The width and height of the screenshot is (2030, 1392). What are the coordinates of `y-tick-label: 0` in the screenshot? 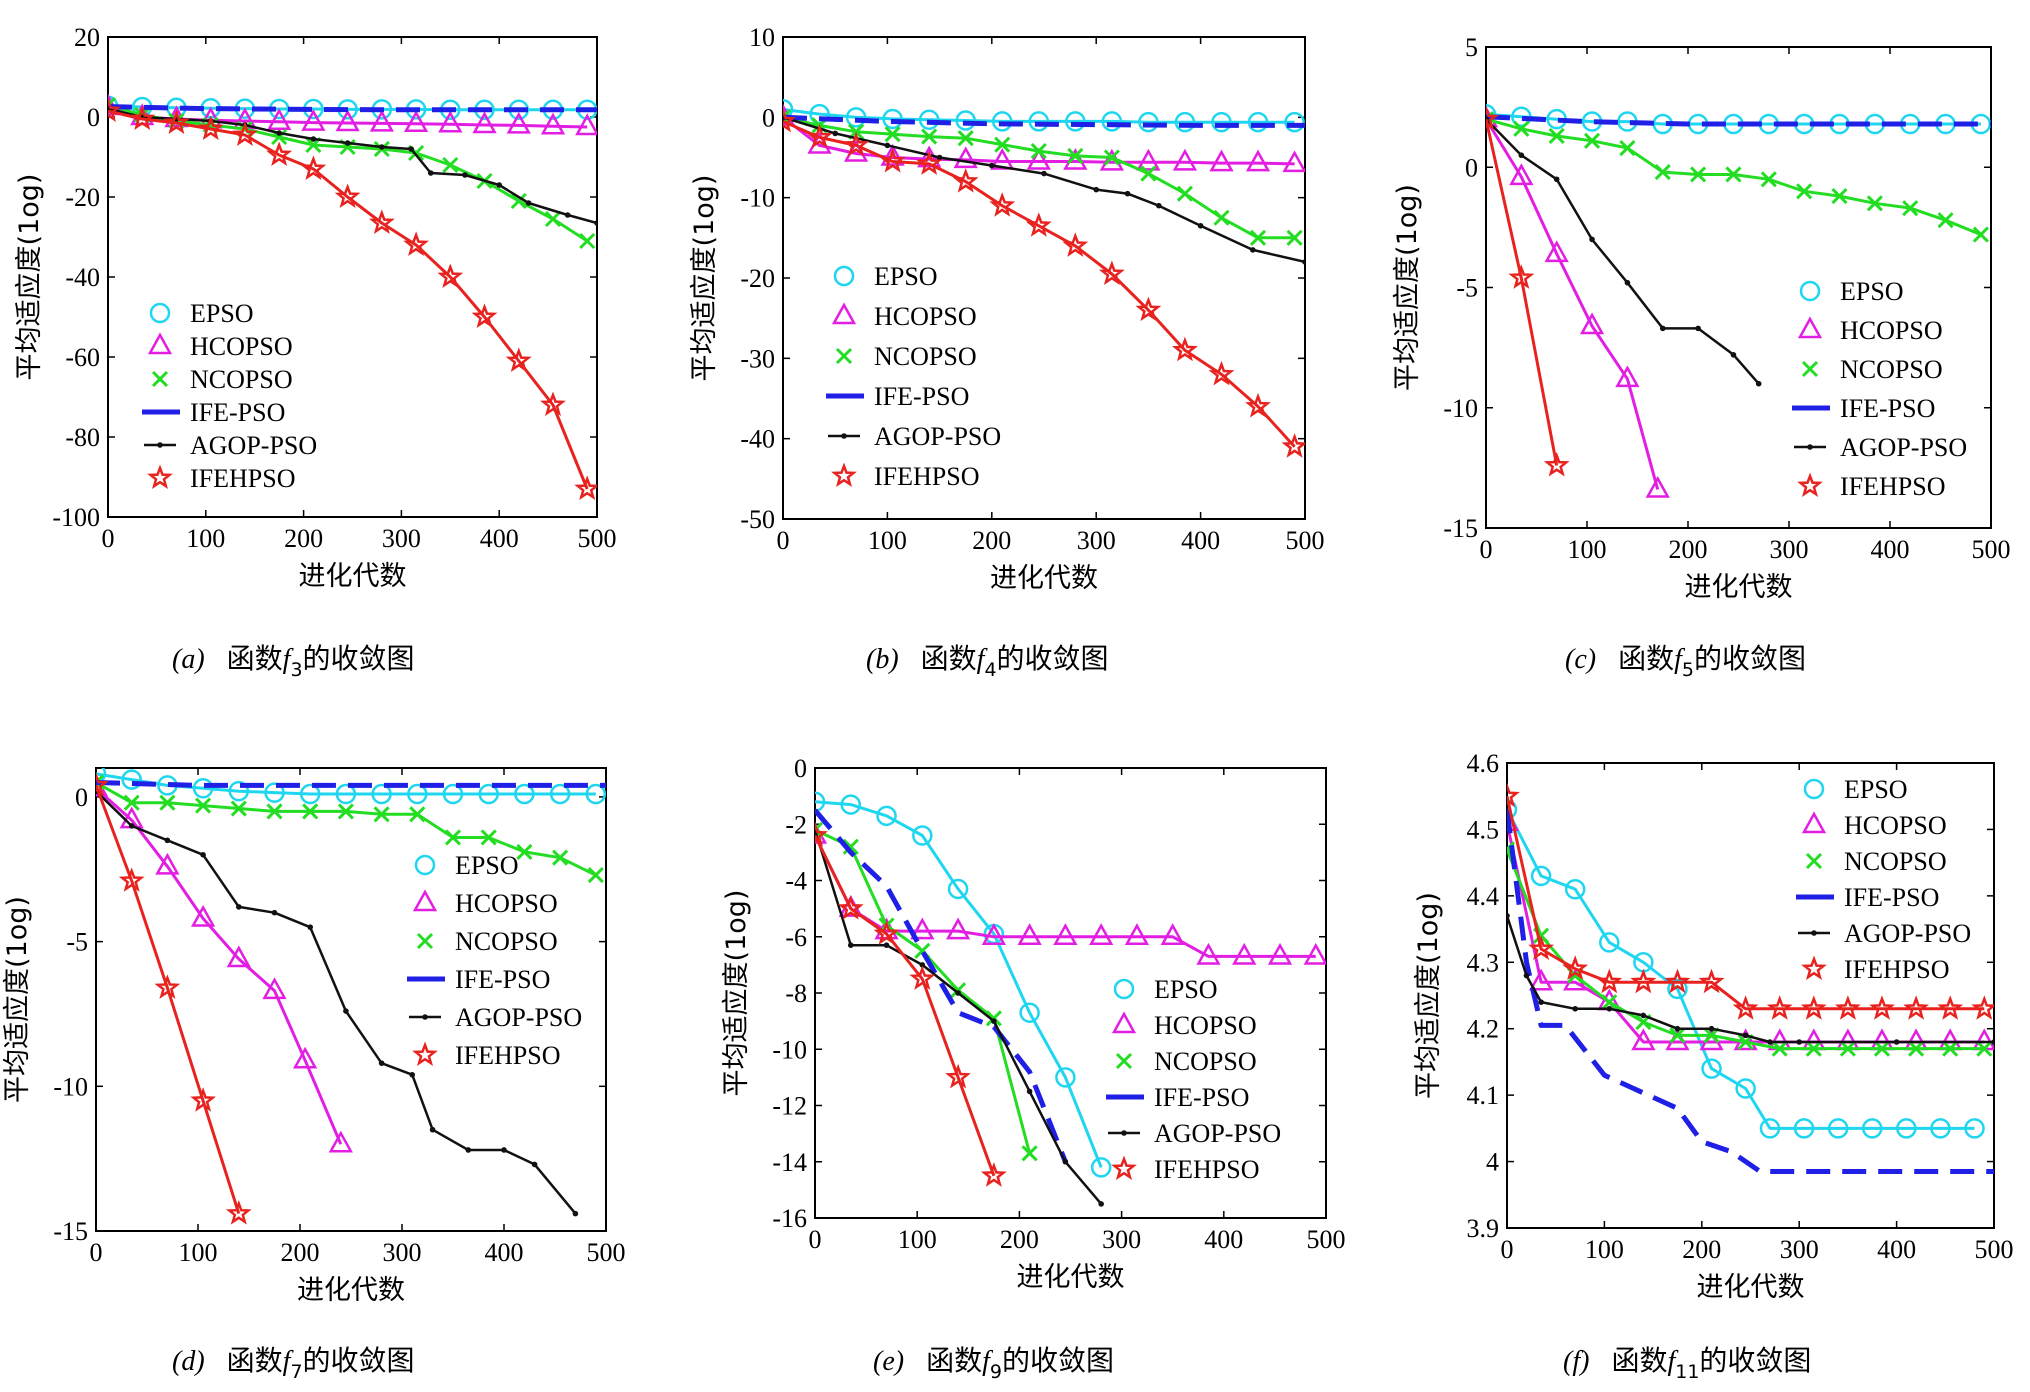 It's located at (93, 117).